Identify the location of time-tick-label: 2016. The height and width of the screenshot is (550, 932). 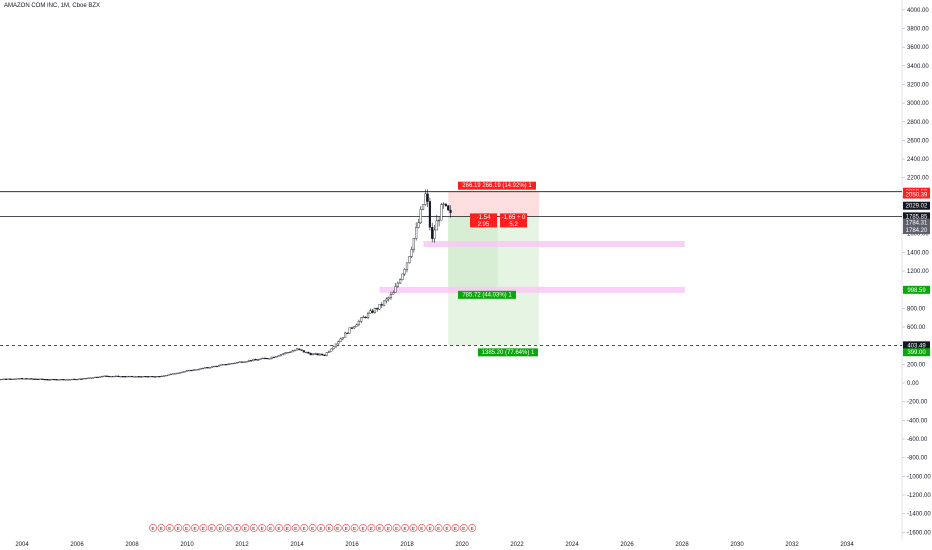
(352, 545).